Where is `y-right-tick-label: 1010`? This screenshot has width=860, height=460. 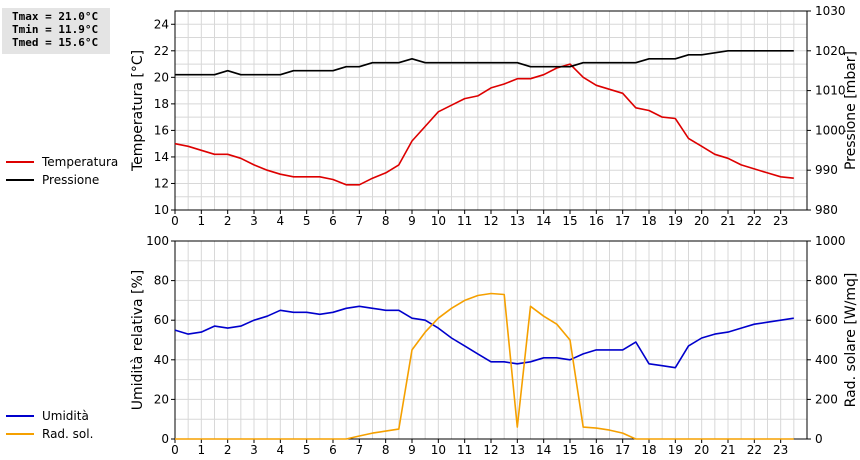 y-right-tick-label: 1010 is located at coordinates (830, 91).